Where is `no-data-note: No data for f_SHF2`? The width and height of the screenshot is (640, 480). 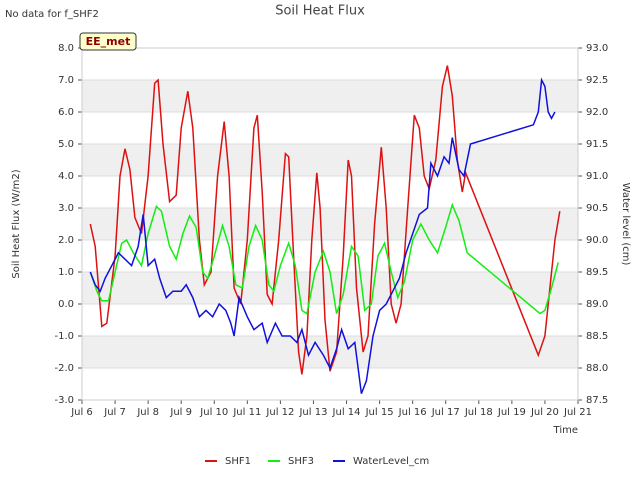
no-data-note: No data for f_SHF2 is located at coordinates (52, 14).